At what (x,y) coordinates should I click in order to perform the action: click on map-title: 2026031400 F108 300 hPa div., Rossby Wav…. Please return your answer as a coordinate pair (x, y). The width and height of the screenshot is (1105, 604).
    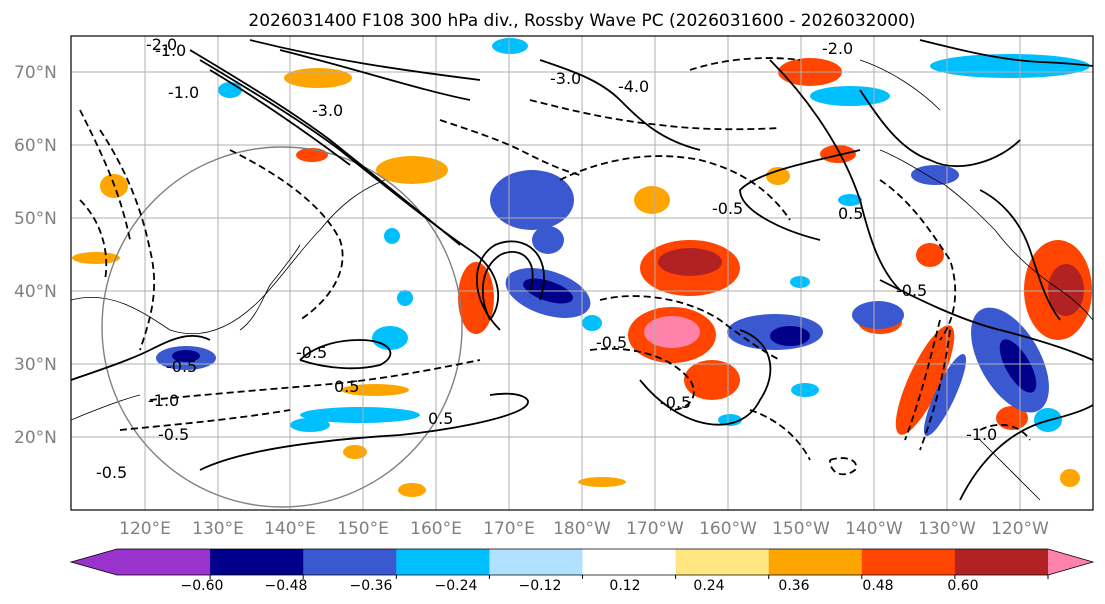
    Looking at the image, I should click on (581, 21).